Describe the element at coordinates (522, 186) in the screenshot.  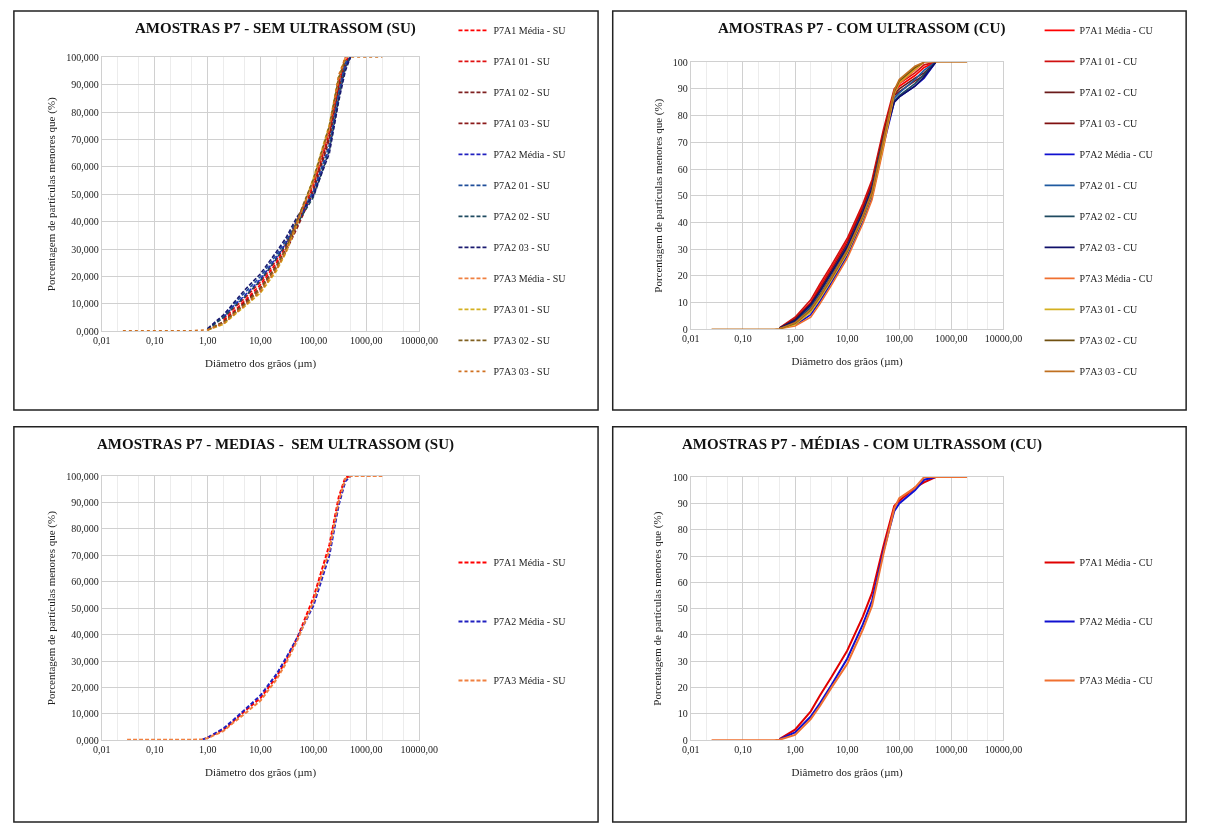
I see `legend-label: P7A2 01 - SU` at that location.